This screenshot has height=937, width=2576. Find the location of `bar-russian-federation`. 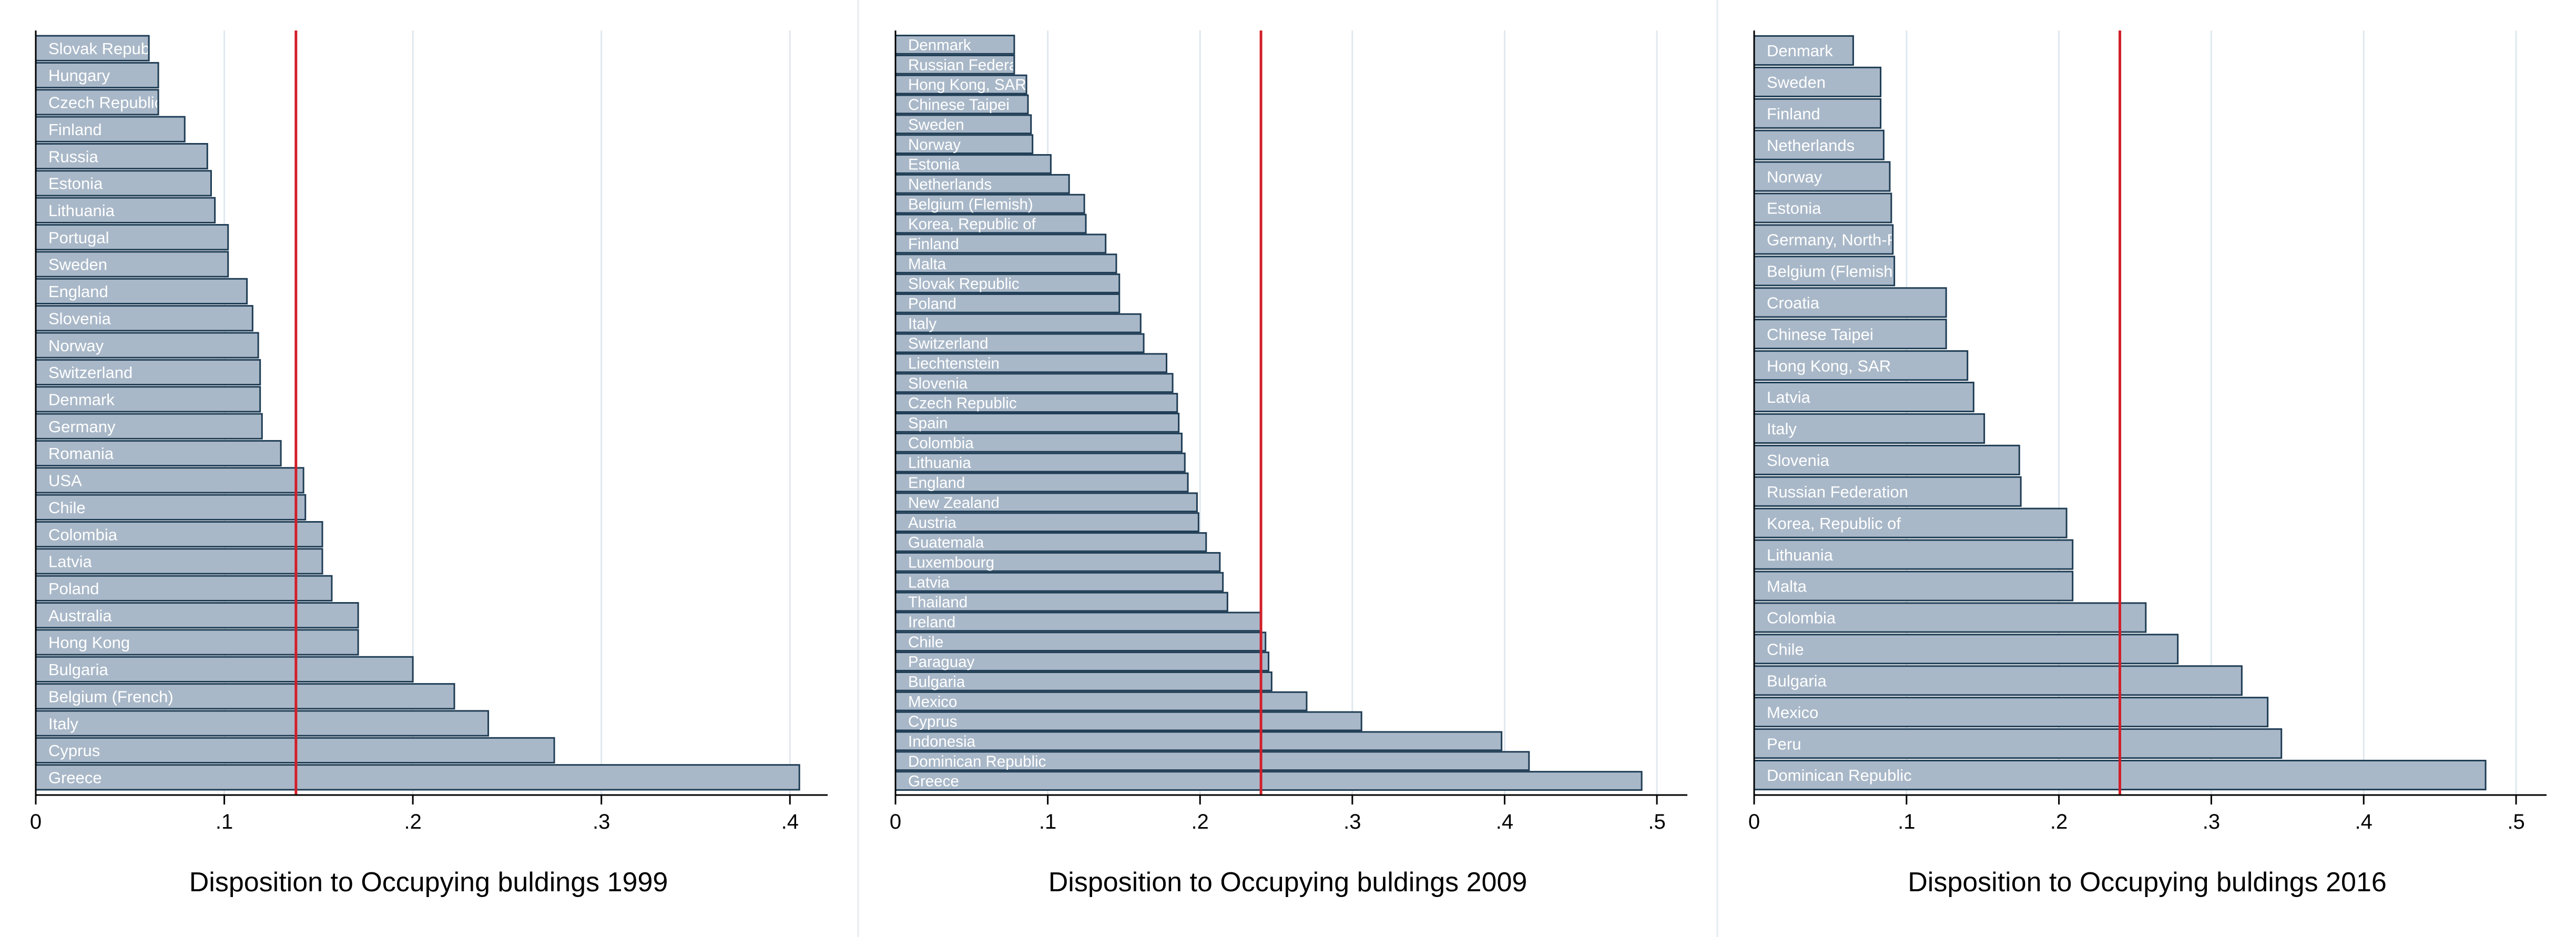

bar-russian-federation is located at coordinates (1887, 491).